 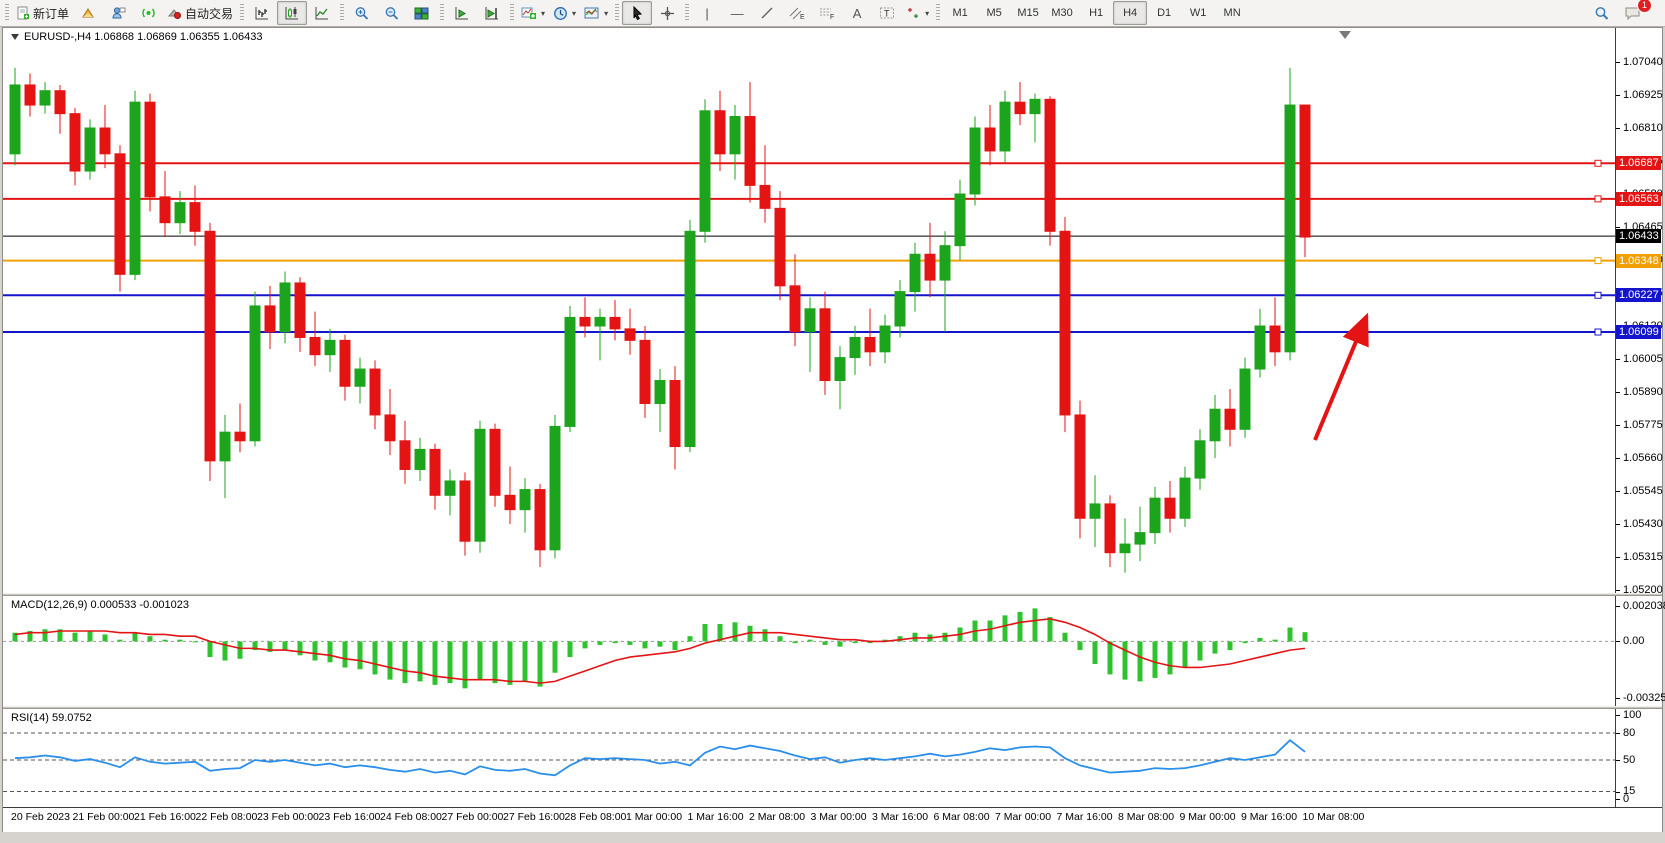 I want to click on fibonacci-tool-button: F, so click(x=827, y=13).